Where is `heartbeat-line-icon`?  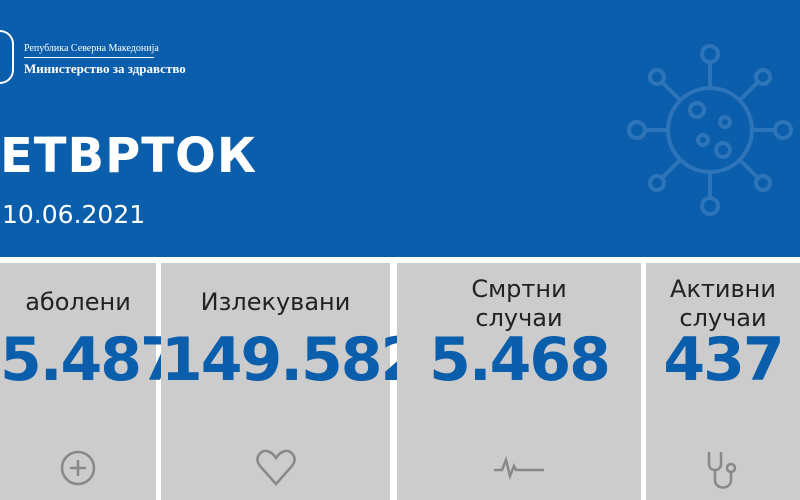
heartbeat-line-icon is located at coordinates (519, 468).